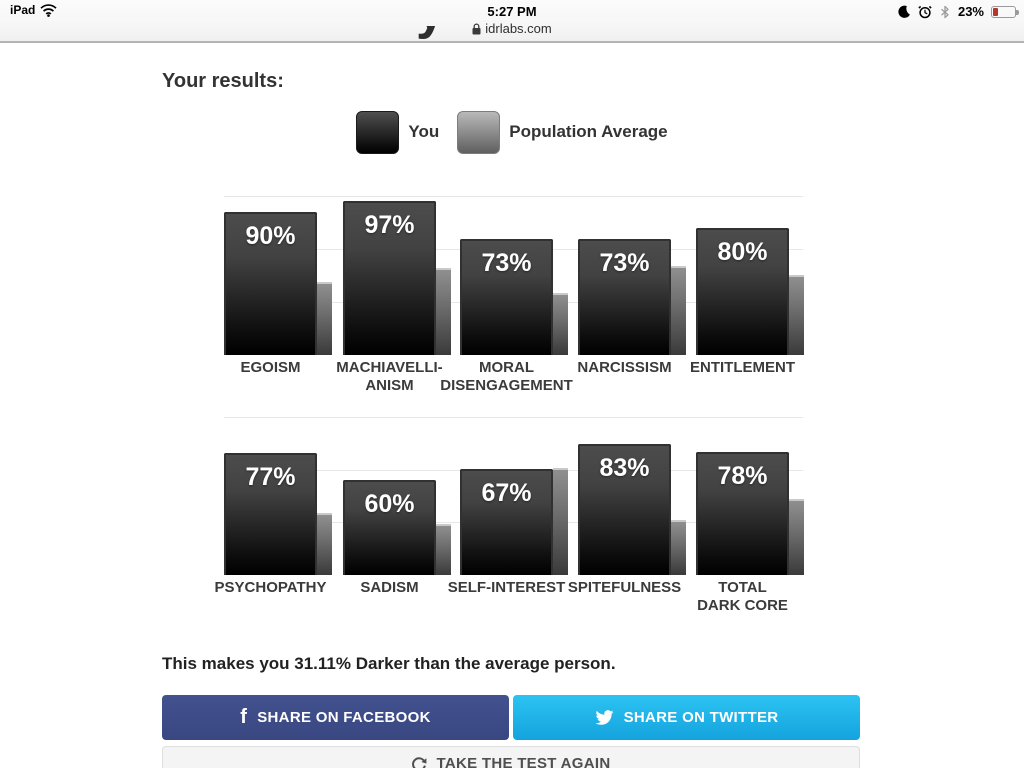  I want to click on bar-group: 77%, so click(278, 514).